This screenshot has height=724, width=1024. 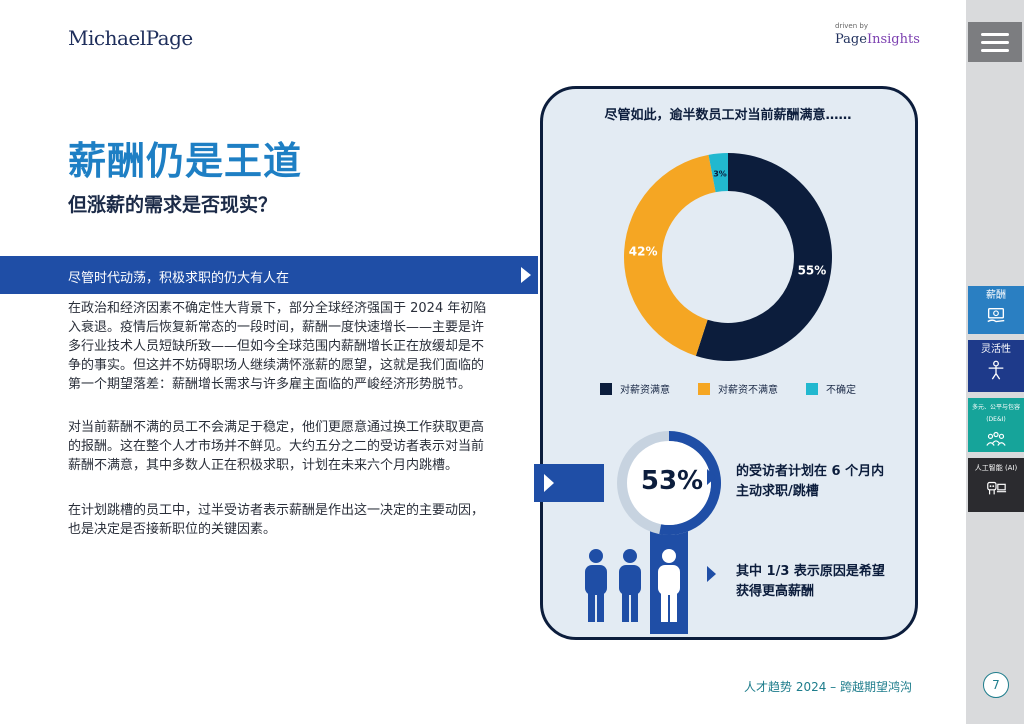 I want to click on sidebar-tab-label: 灵活性, so click(x=996, y=349).